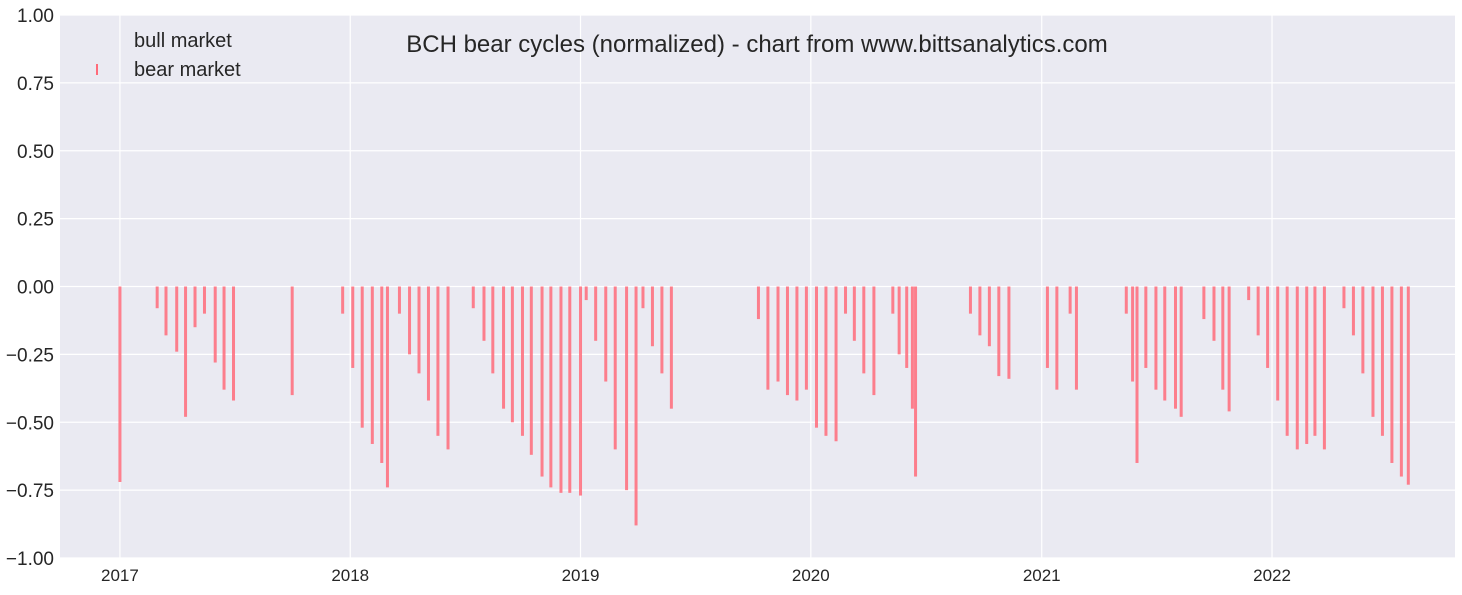  Describe the element at coordinates (581, 575) in the screenshot. I see `x-tick-label: 2019` at that location.